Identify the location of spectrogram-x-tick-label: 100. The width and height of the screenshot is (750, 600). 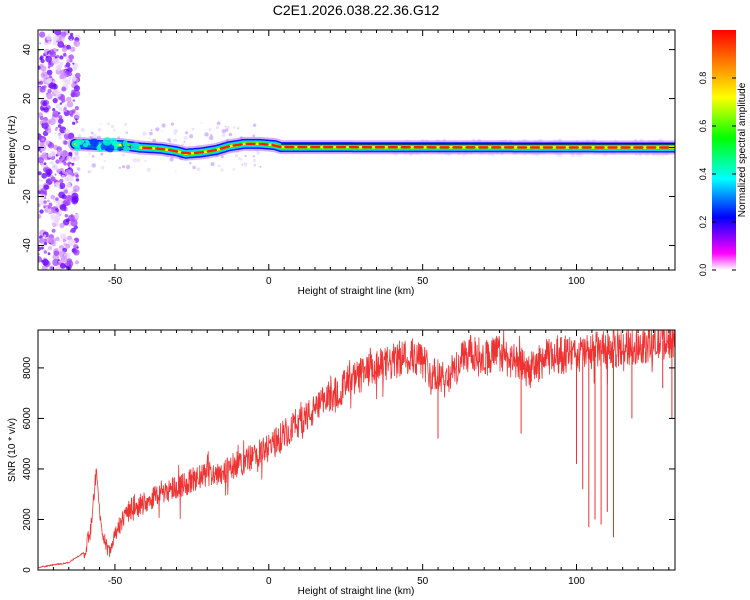
(576, 281).